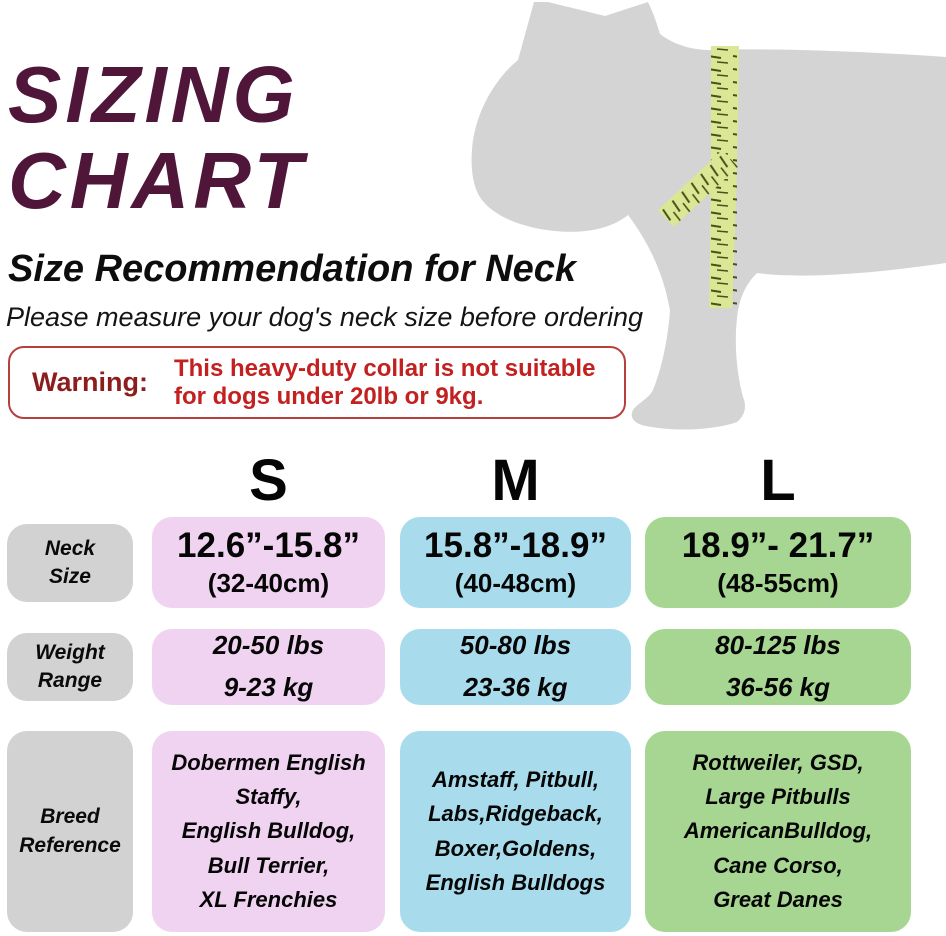  Describe the element at coordinates (698, 188) in the screenshot. I see `measuring-tape-diagonal-ticks` at that location.